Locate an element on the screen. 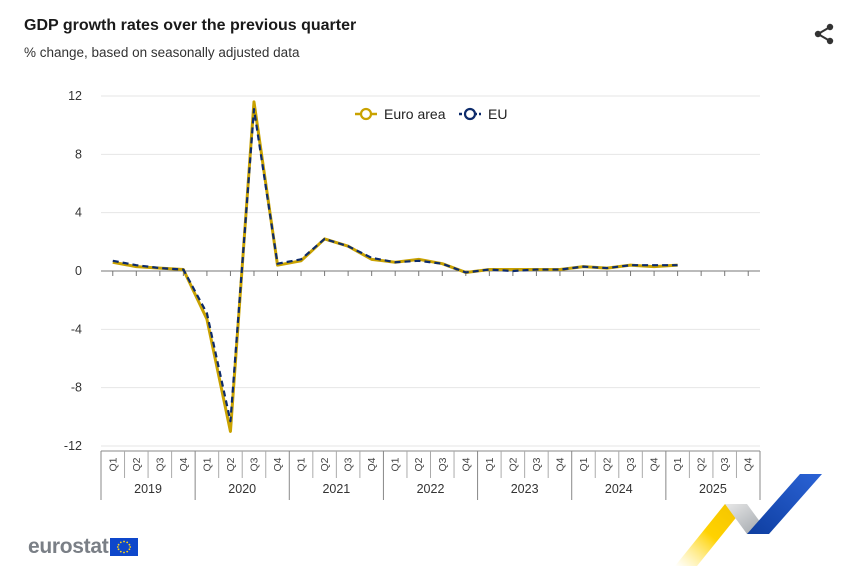 This screenshot has width=851, height=573. x-year-label: 2024 is located at coordinates (619, 489).